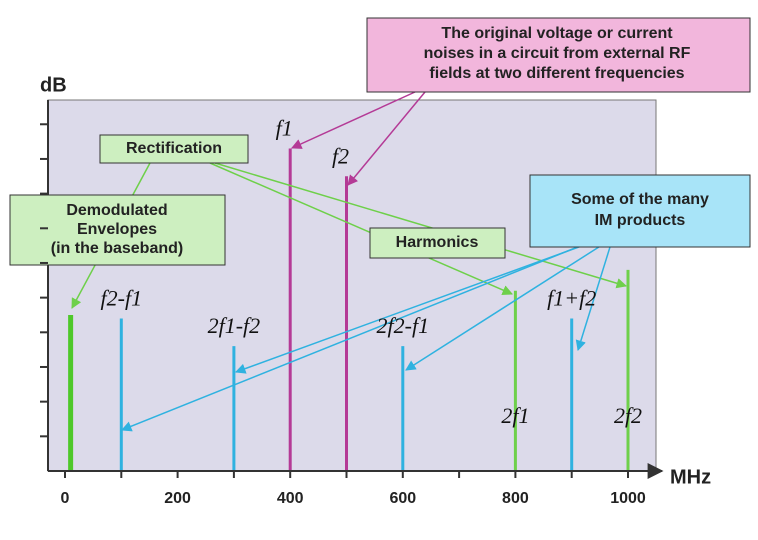 Image resolution: width=758 pixels, height=540 pixels. I want to click on annotation-text: The original voltage or current, so click(557, 33).